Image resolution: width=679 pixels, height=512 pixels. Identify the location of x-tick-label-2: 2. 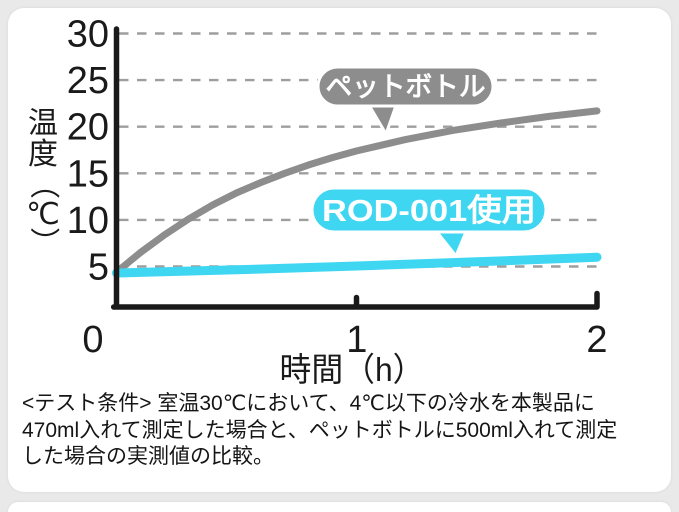
(596, 340).